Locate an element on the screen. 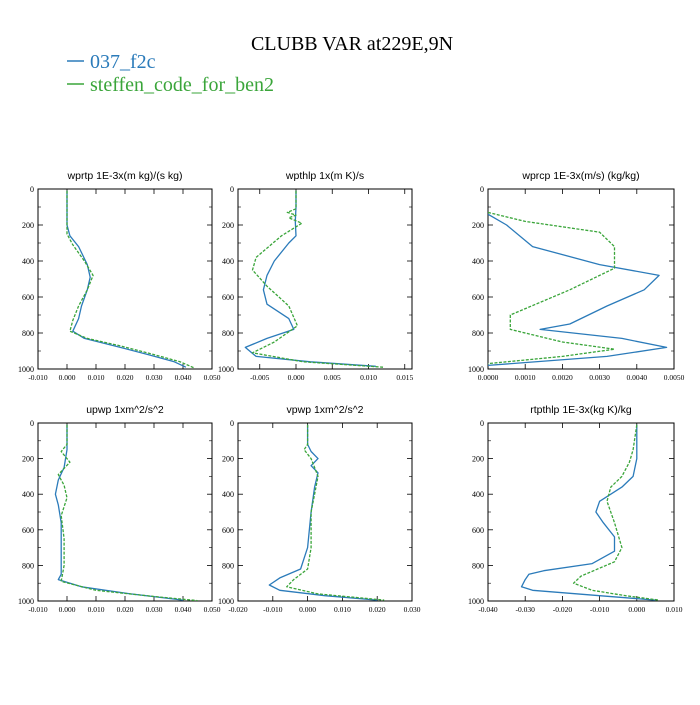 Image resolution: width=700 pixels, height=705 pixels. page-title: CLUBB VAR at229E,9N is located at coordinates (352, 44).